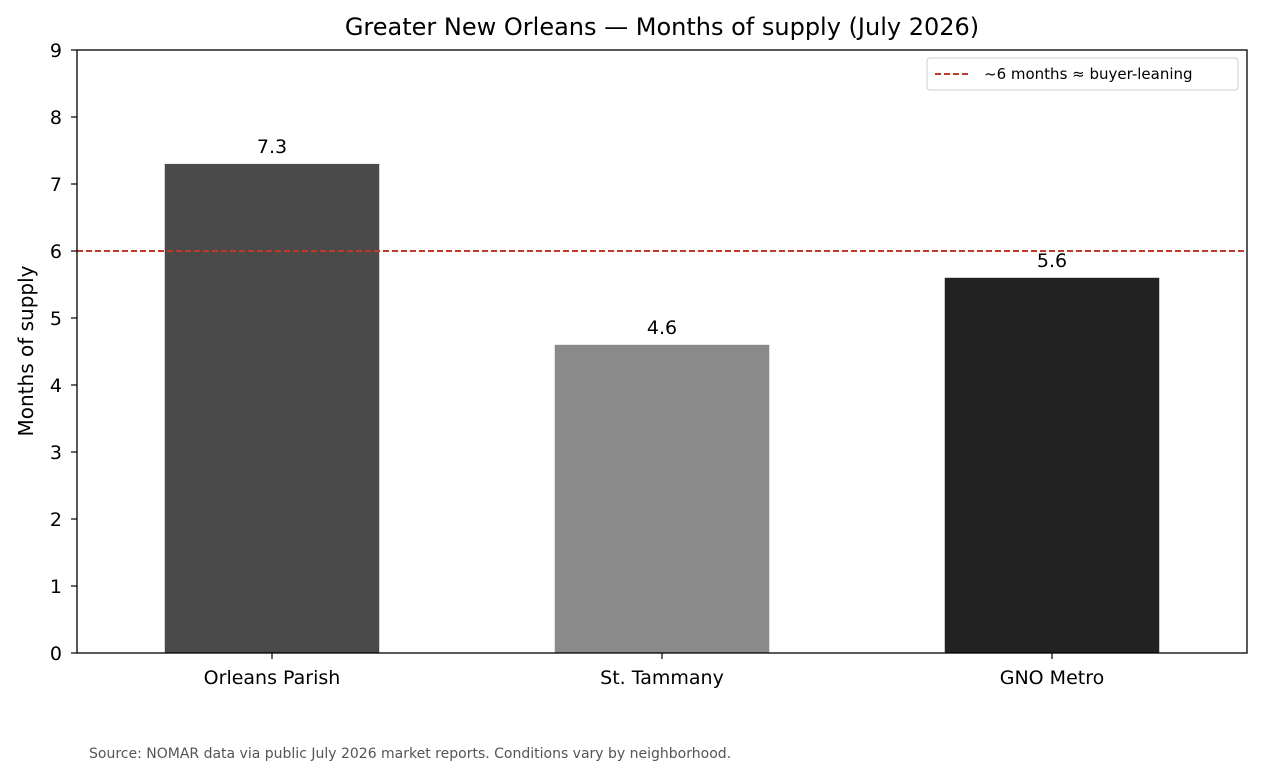 This screenshot has height=781, width=1264. I want to click on legend-entry: ~6 months ≈ buyer-leaning, so click(1088, 74).